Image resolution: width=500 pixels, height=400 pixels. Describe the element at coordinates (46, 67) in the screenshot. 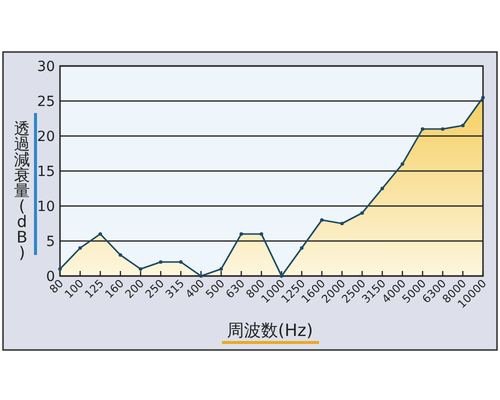

I see `y-tick-label: 30` at that location.